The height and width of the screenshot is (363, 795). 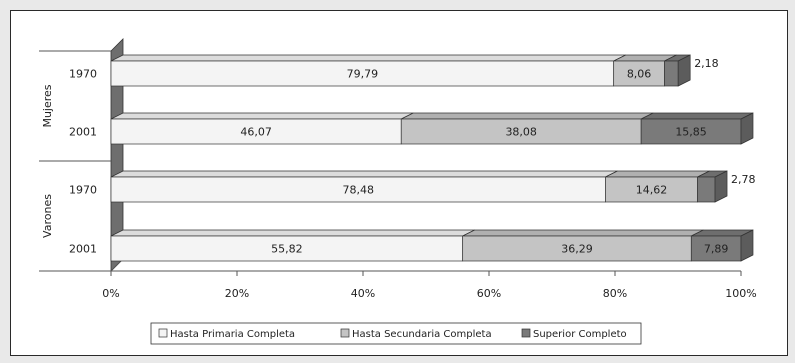 I want to click on group-label-0: Mujeres, so click(x=47, y=105).